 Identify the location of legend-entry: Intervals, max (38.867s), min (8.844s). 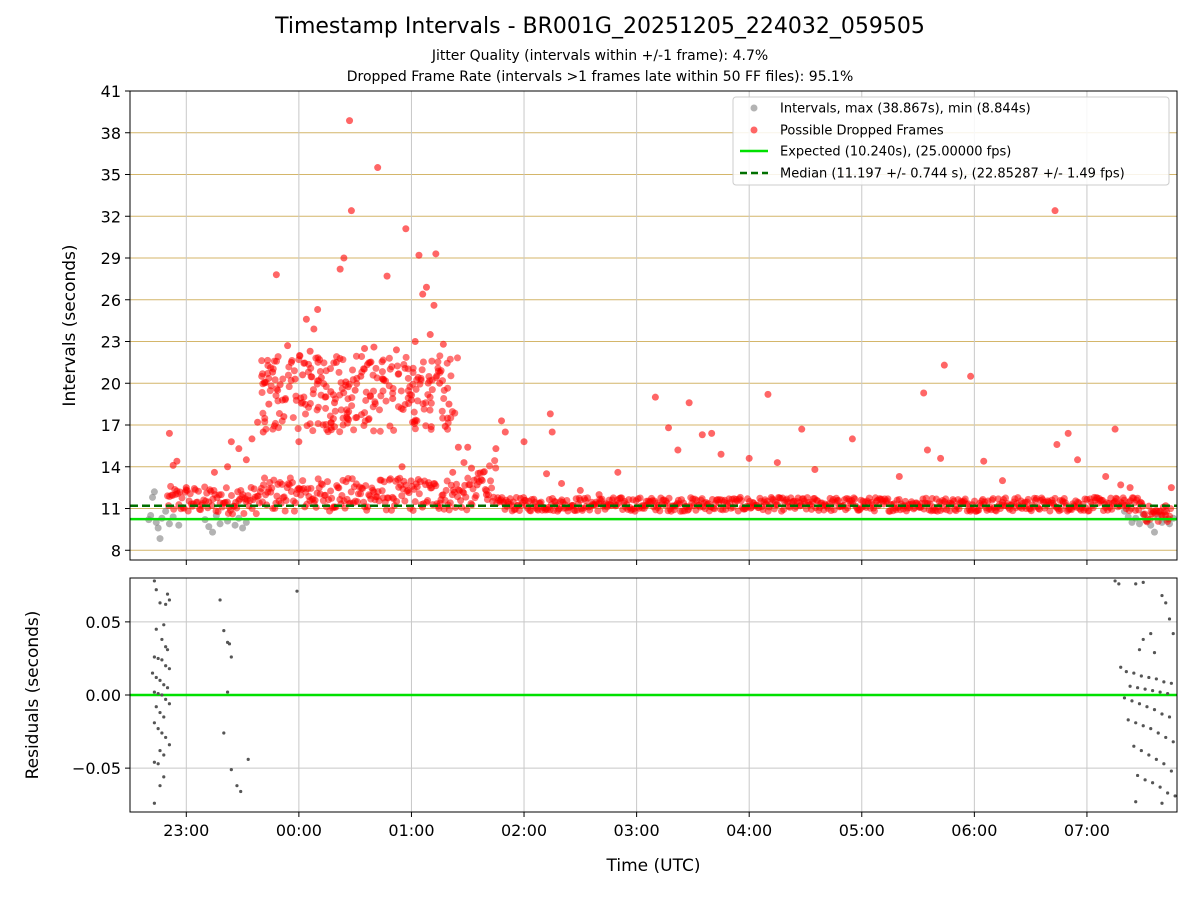
(905, 109).